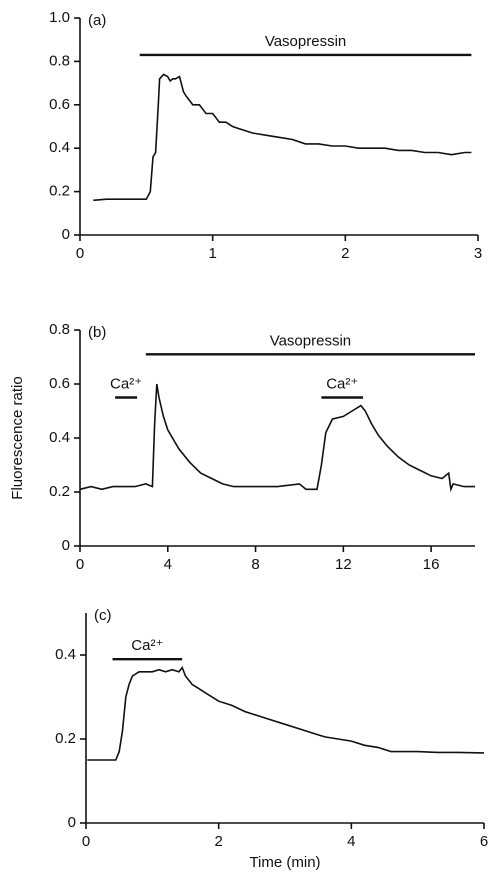  Describe the element at coordinates (59, 17) in the screenshot. I see `y-tick-label: 1.0` at that location.